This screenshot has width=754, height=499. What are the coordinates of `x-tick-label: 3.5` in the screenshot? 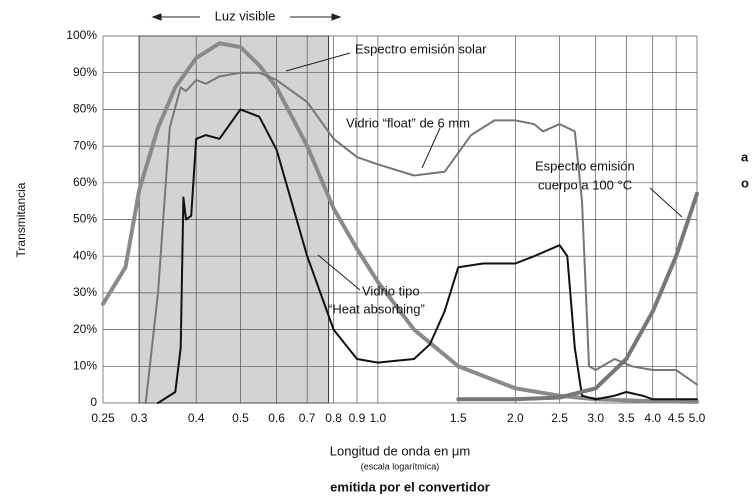 It's located at (626, 418).